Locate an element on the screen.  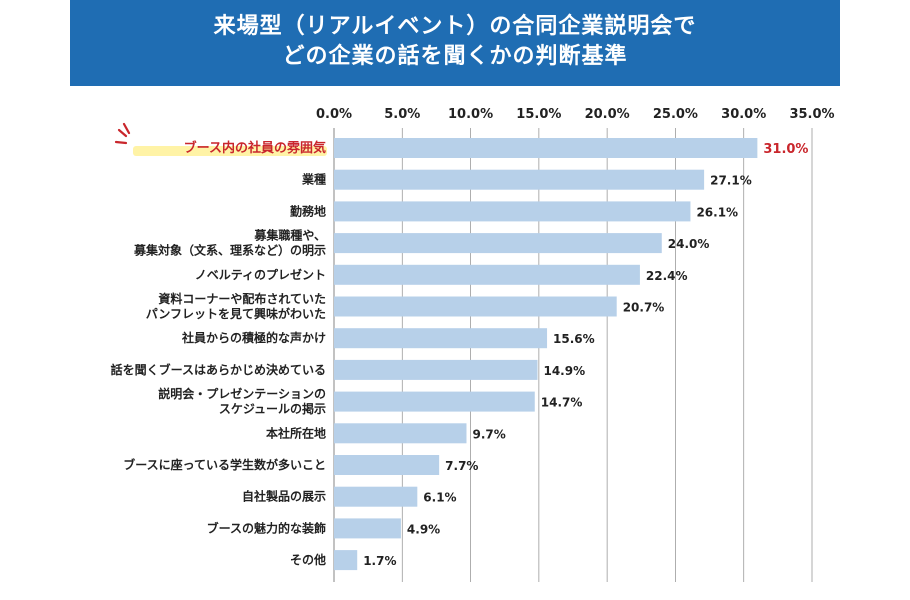
category-label: 資料コーナーや配布されていた is located at coordinates (242, 298).